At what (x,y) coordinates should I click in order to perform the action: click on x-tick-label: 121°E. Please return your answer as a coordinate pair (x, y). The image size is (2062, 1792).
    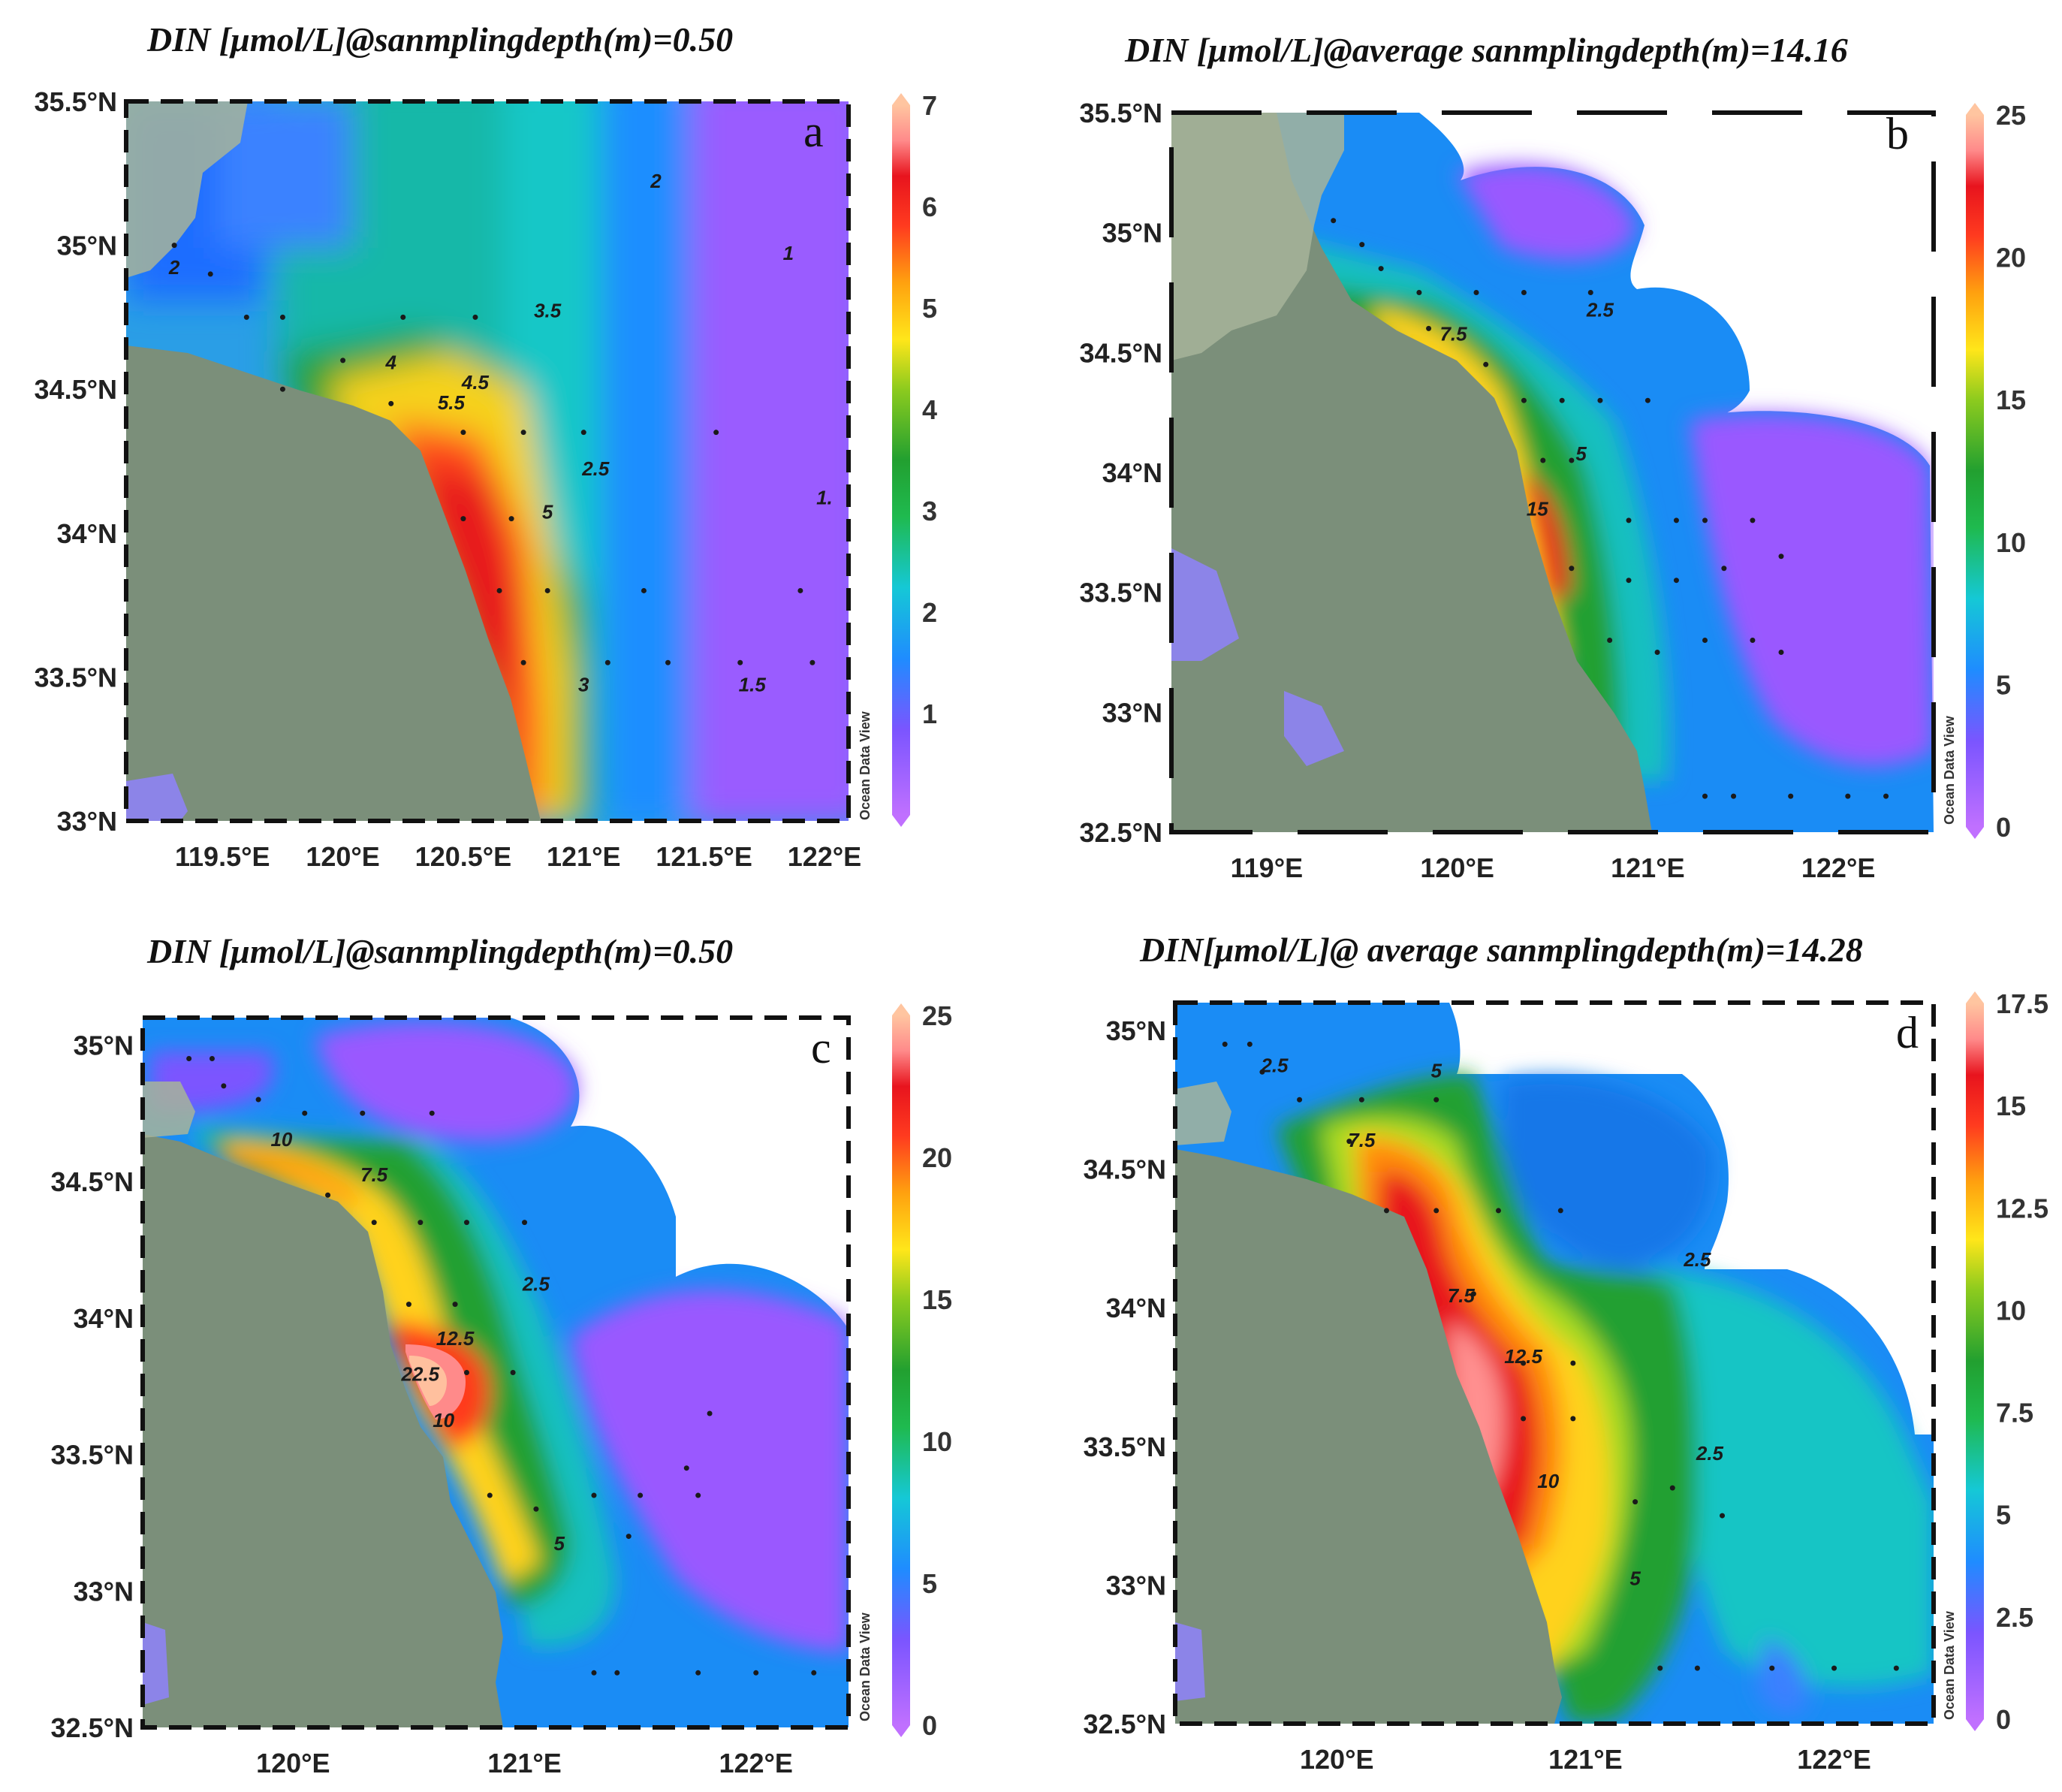
    Looking at the image, I should click on (583, 856).